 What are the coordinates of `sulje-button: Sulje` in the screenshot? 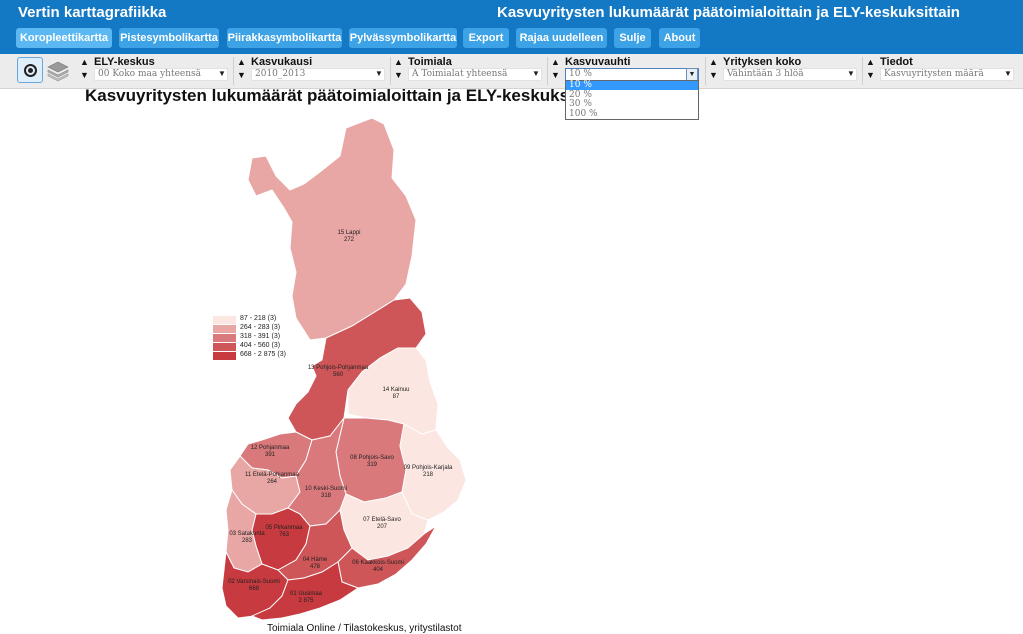 It's located at (632, 38).